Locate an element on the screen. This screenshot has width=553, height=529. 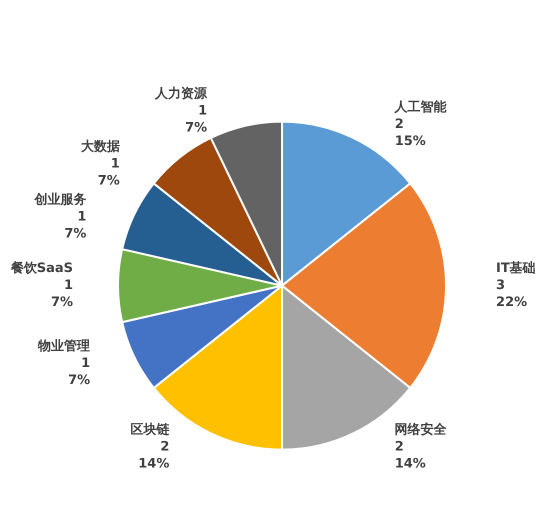
slice-label: 餐饮SaaS is located at coordinates (42, 268).